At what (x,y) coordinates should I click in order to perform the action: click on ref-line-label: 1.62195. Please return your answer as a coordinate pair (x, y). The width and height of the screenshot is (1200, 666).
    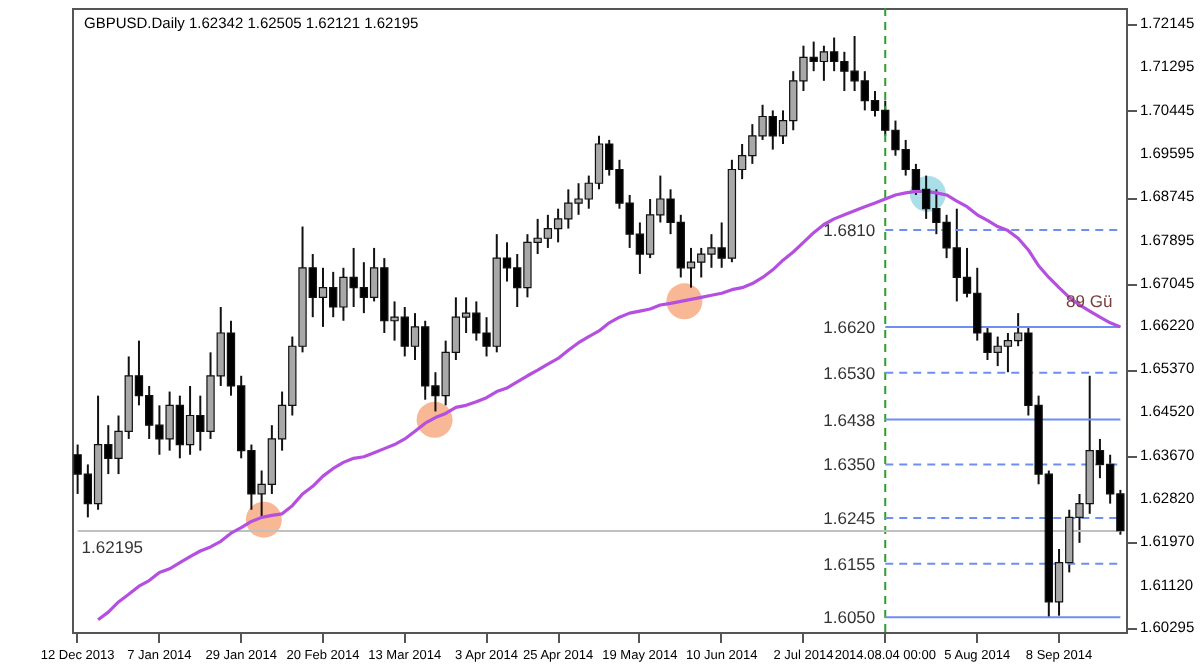
    Looking at the image, I should click on (112, 546).